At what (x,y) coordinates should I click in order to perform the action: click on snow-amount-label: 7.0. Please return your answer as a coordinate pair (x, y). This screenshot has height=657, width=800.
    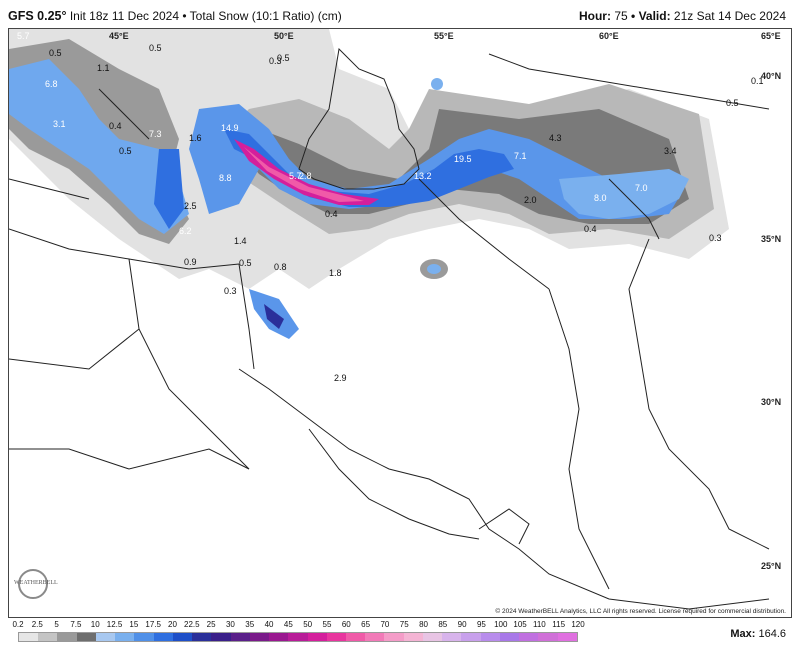
    Looking at the image, I should click on (641, 188).